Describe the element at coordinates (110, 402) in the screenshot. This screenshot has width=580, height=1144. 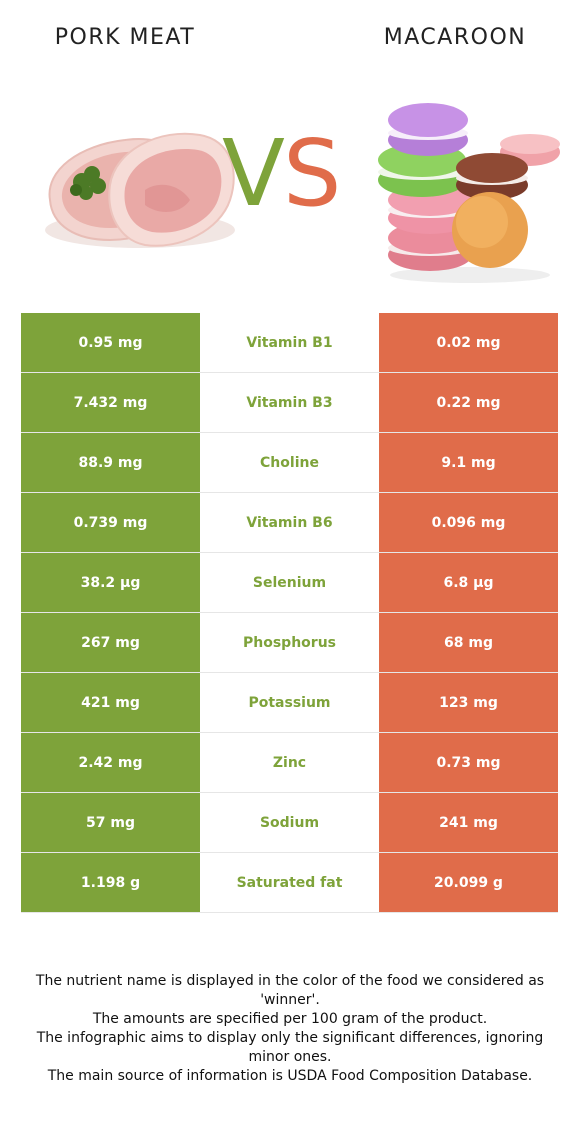
I see `left-food-value: 7.432 mg` at that location.